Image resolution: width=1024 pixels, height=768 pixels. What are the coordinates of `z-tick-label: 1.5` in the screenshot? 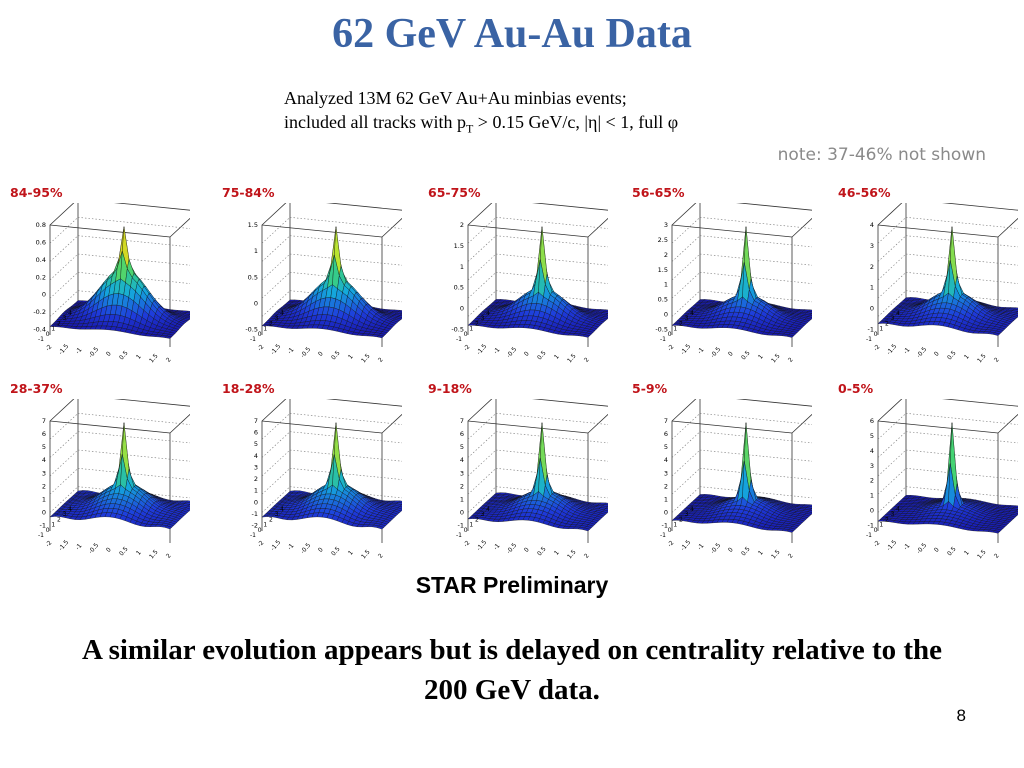 It's located at (459, 246).